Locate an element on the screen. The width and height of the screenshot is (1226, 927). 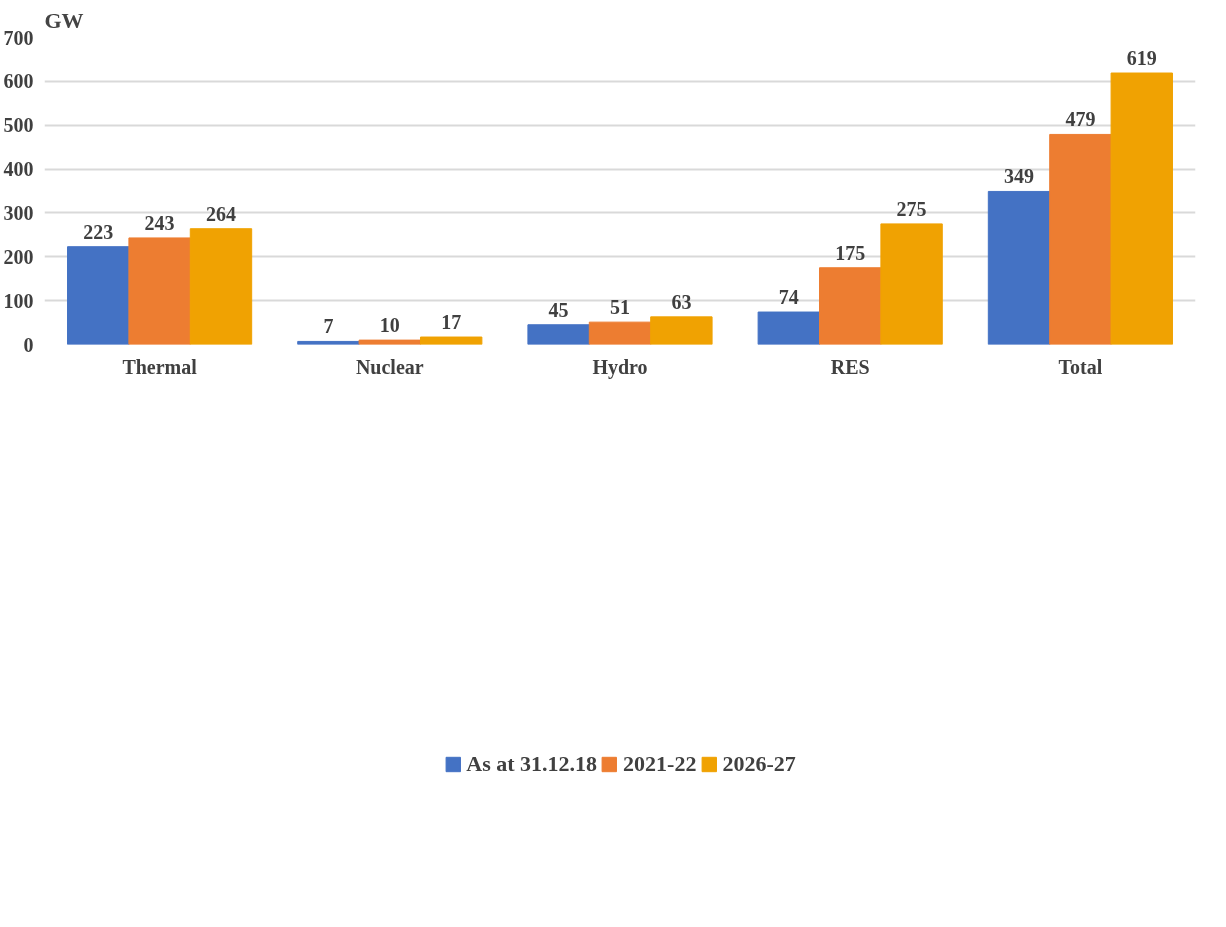
data-label: 51 is located at coordinates (620, 307).